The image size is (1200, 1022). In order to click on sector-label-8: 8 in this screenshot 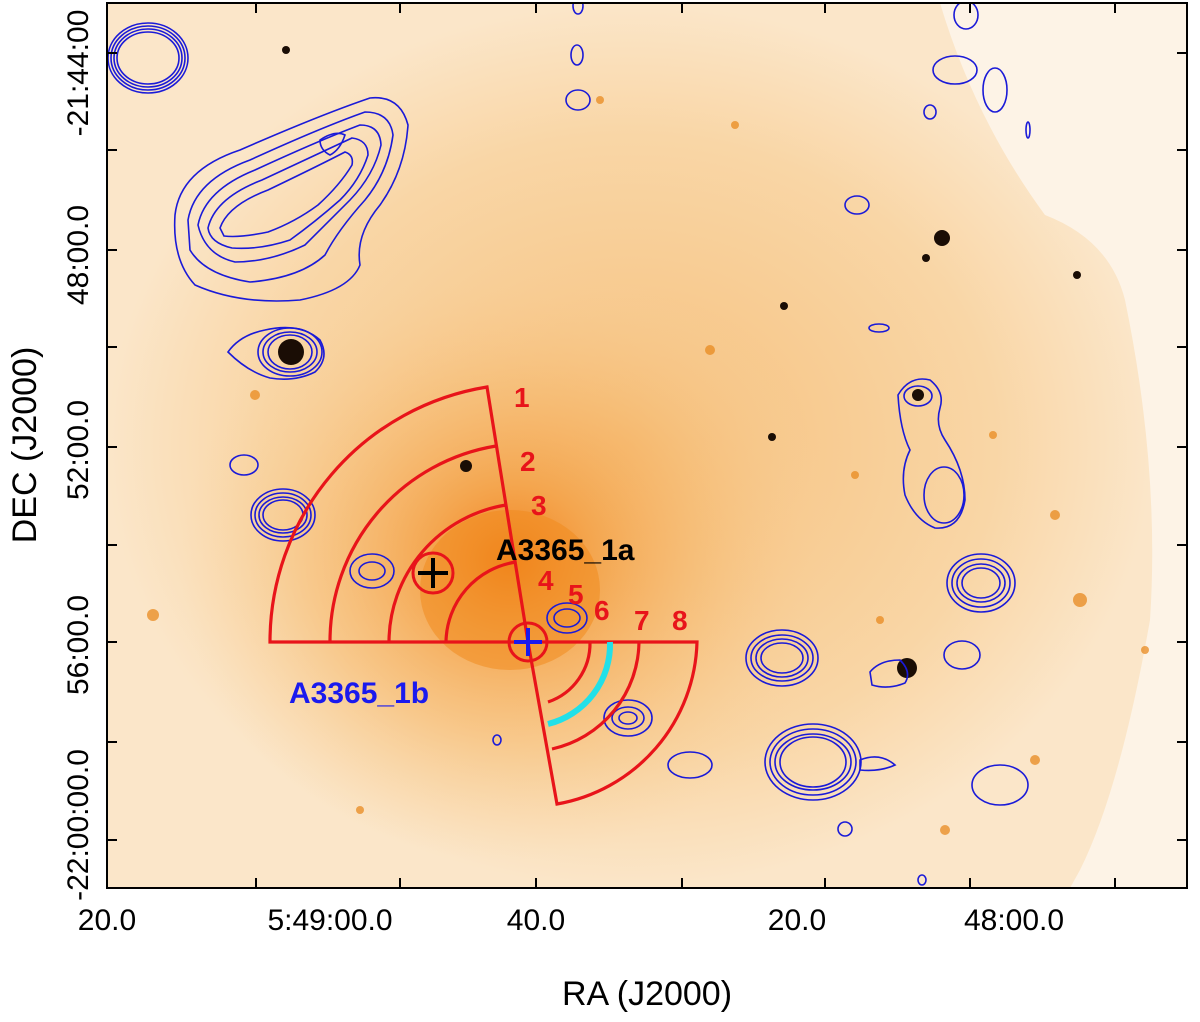, I will do `click(680, 620)`.